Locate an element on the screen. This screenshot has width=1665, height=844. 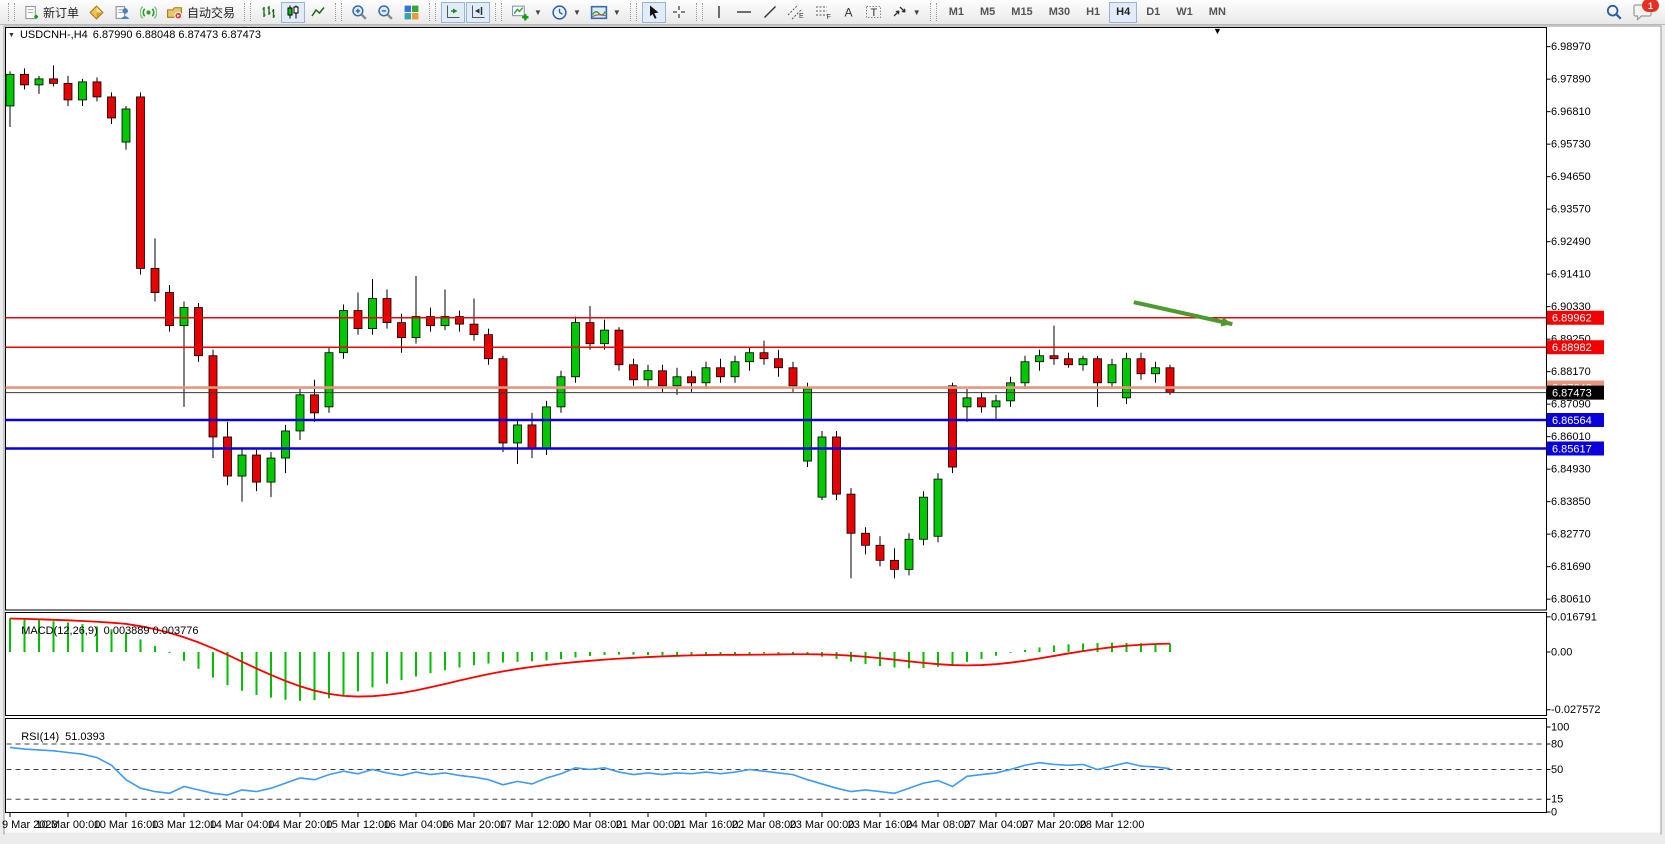
line-chart-button is located at coordinates (318, 12).